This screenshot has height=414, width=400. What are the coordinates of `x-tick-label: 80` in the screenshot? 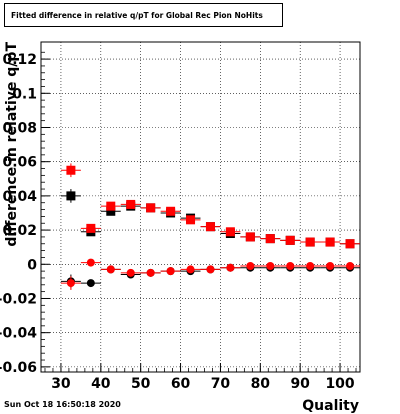 It's located at (261, 384).